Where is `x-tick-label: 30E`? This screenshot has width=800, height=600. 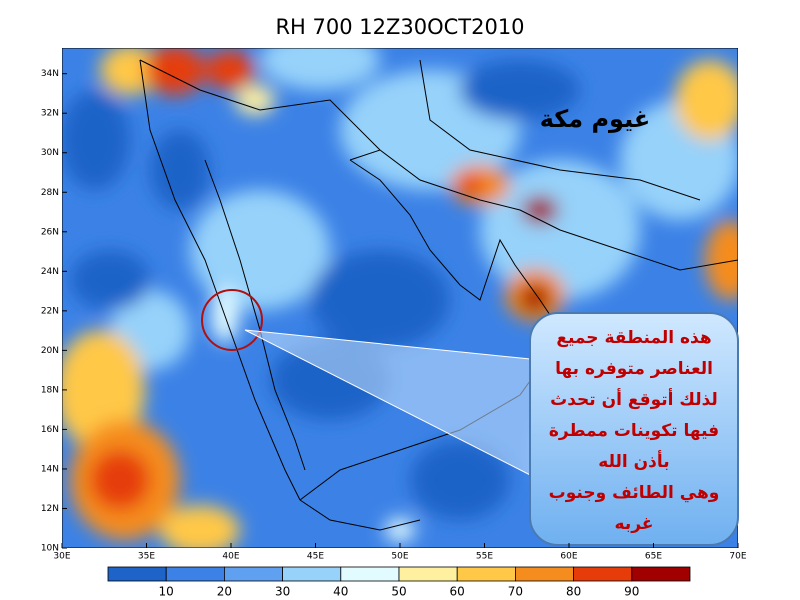
x-tick-label: 30E is located at coordinates (61, 557).